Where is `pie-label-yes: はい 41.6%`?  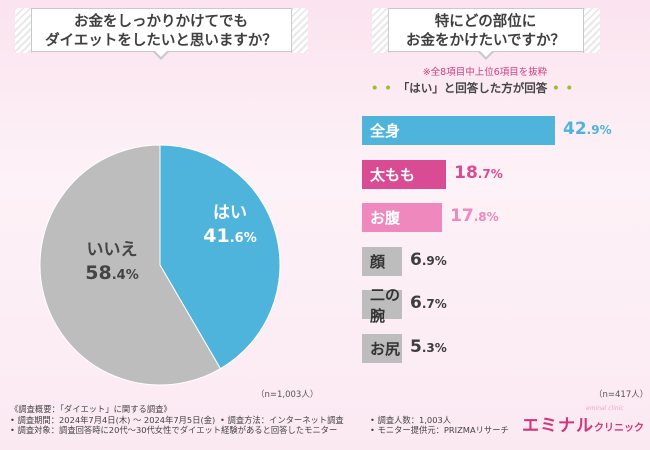
pie-label-yes: はい 41.6% is located at coordinates (230, 222).